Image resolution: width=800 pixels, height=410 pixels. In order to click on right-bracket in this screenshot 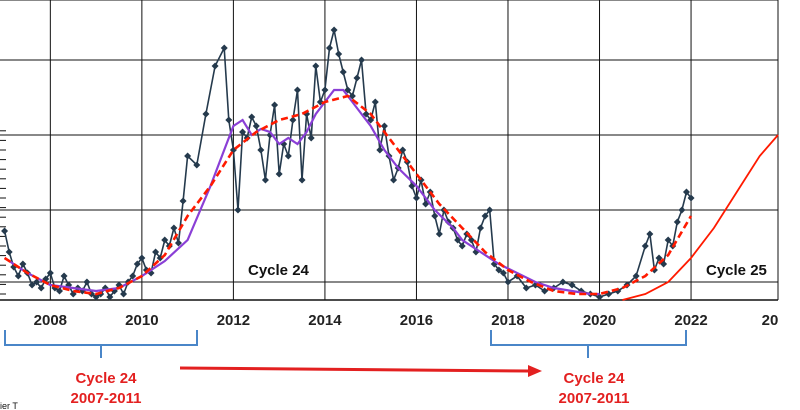, I will do `click(588, 344)`.